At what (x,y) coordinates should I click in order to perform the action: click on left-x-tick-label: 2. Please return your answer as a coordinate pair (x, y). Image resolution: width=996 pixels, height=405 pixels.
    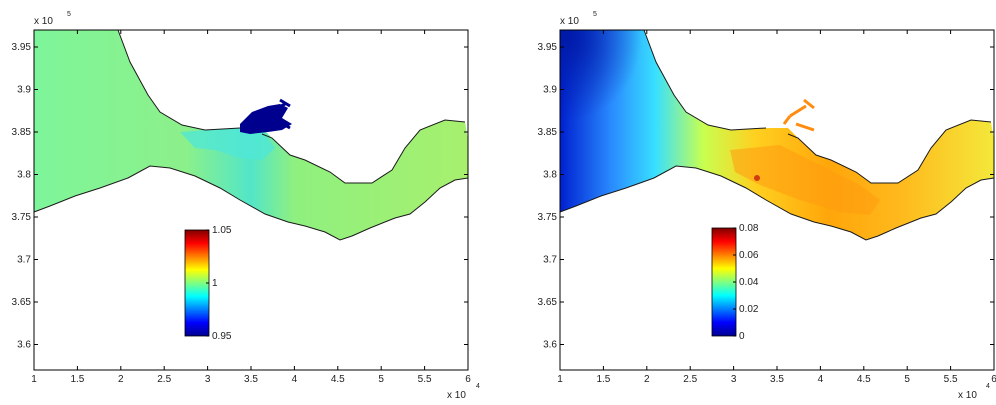
    Looking at the image, I should click on (121, 379).